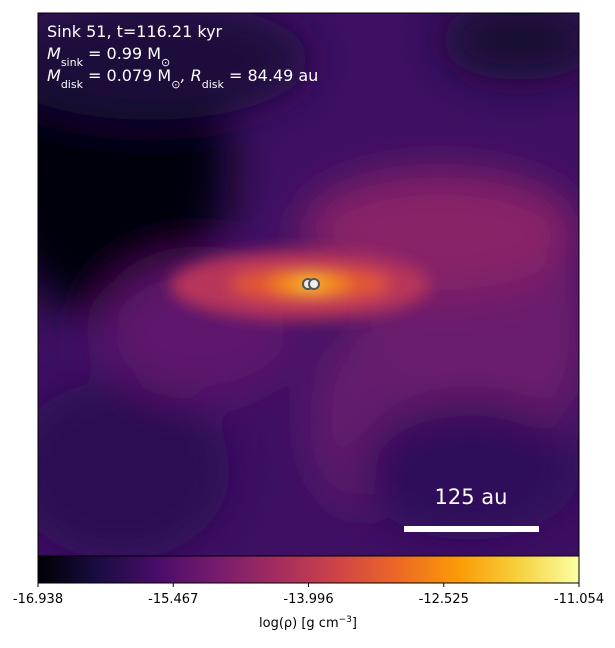 The image size is (615, 648). What do you see at coordinates (127, 75) in the screenshot?
I see `annotation-part: = 0.079 M` at bounding box center [127, 75].